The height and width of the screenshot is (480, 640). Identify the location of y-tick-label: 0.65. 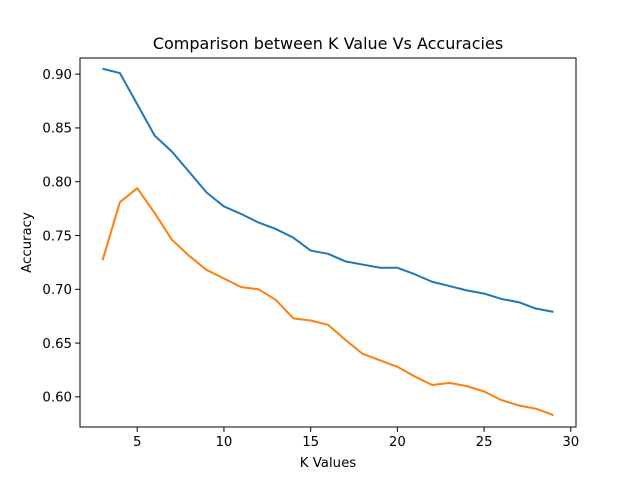
(57, 344).